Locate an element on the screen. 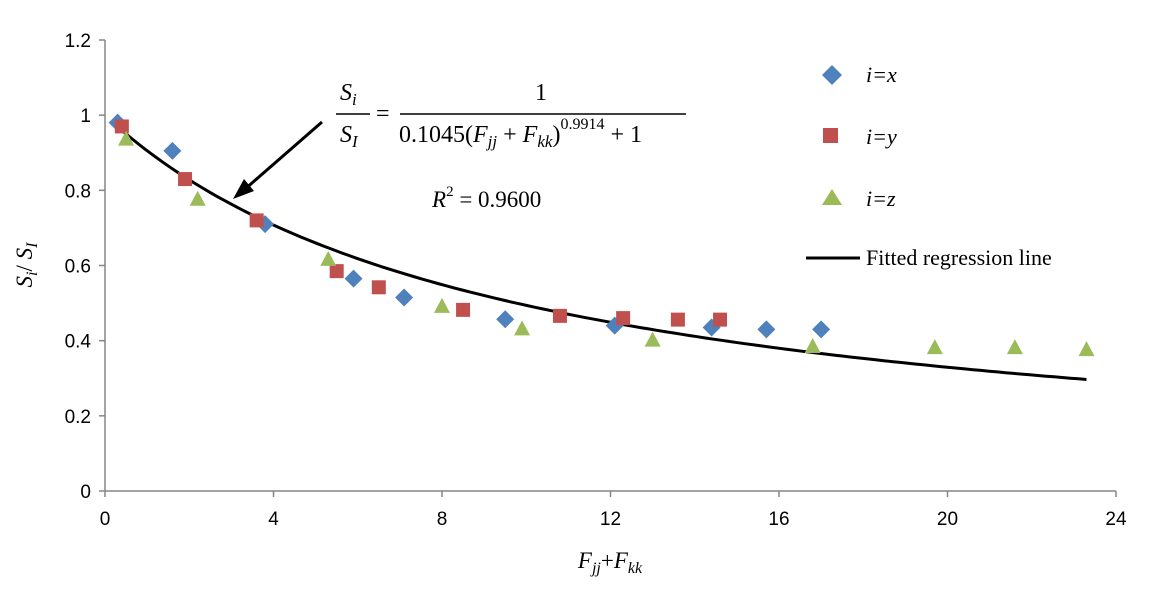 The width and height of the screenshot is (1156, 597). x-tick-label: 12 is located at coordinates (610, 519).